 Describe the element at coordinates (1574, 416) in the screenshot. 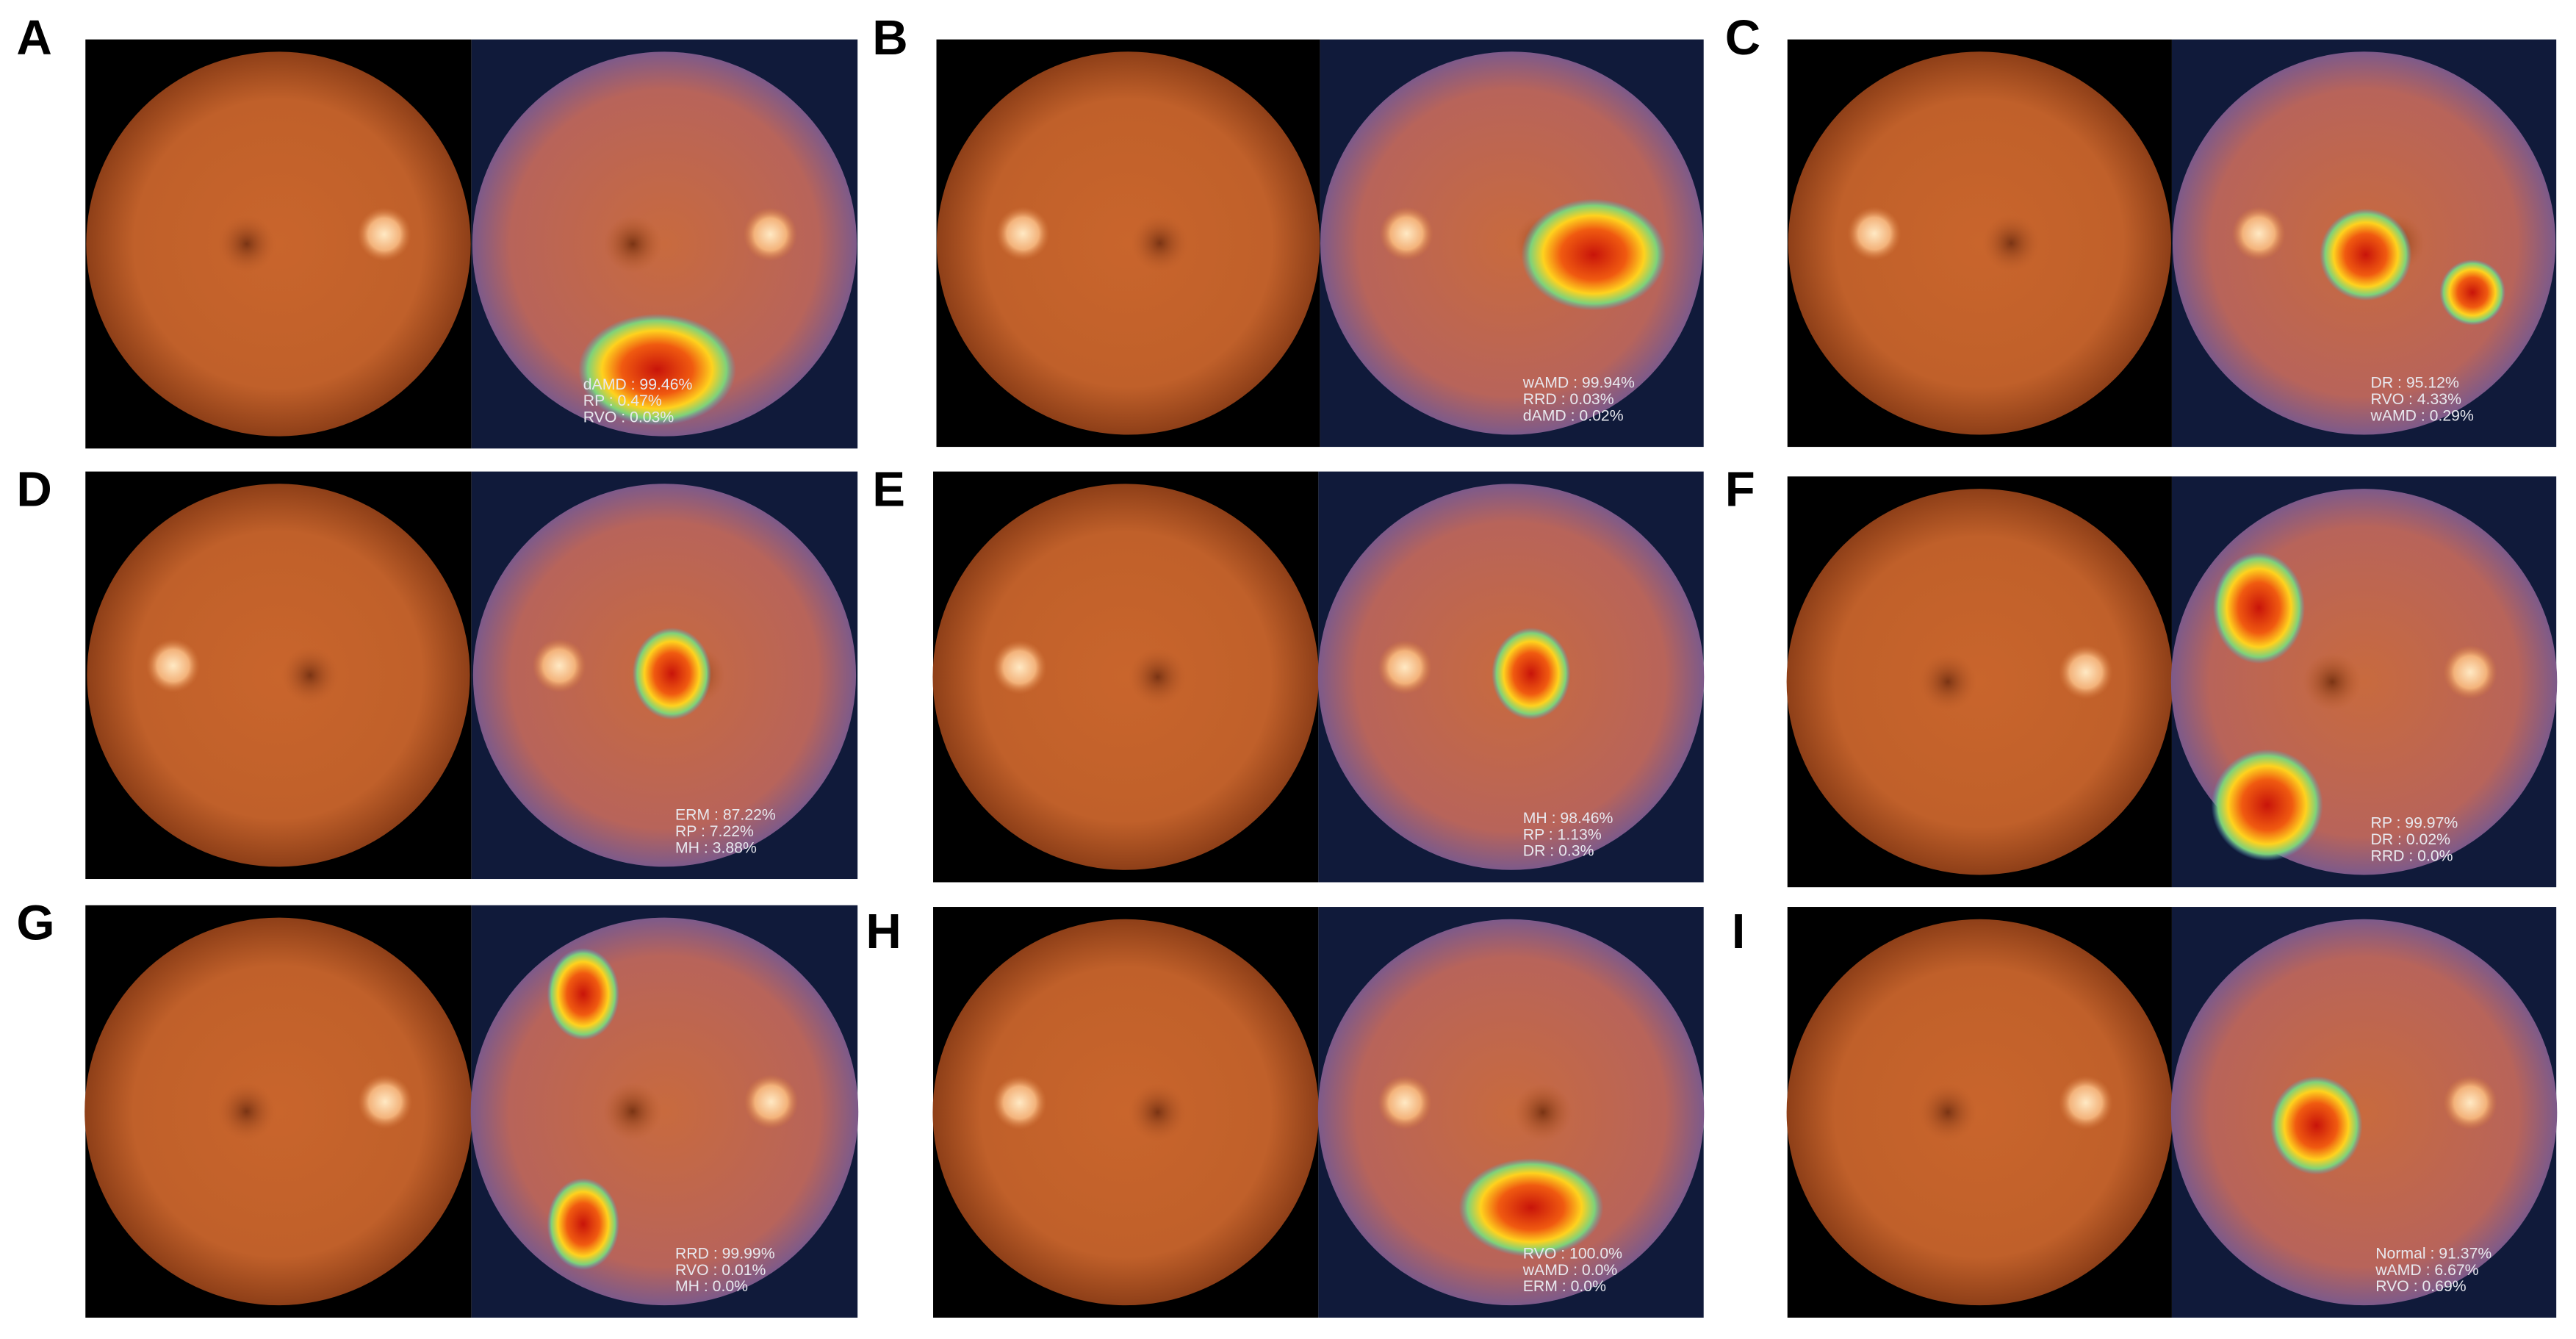

I see `prediction-text: dAMD : 0.02%` at that location.